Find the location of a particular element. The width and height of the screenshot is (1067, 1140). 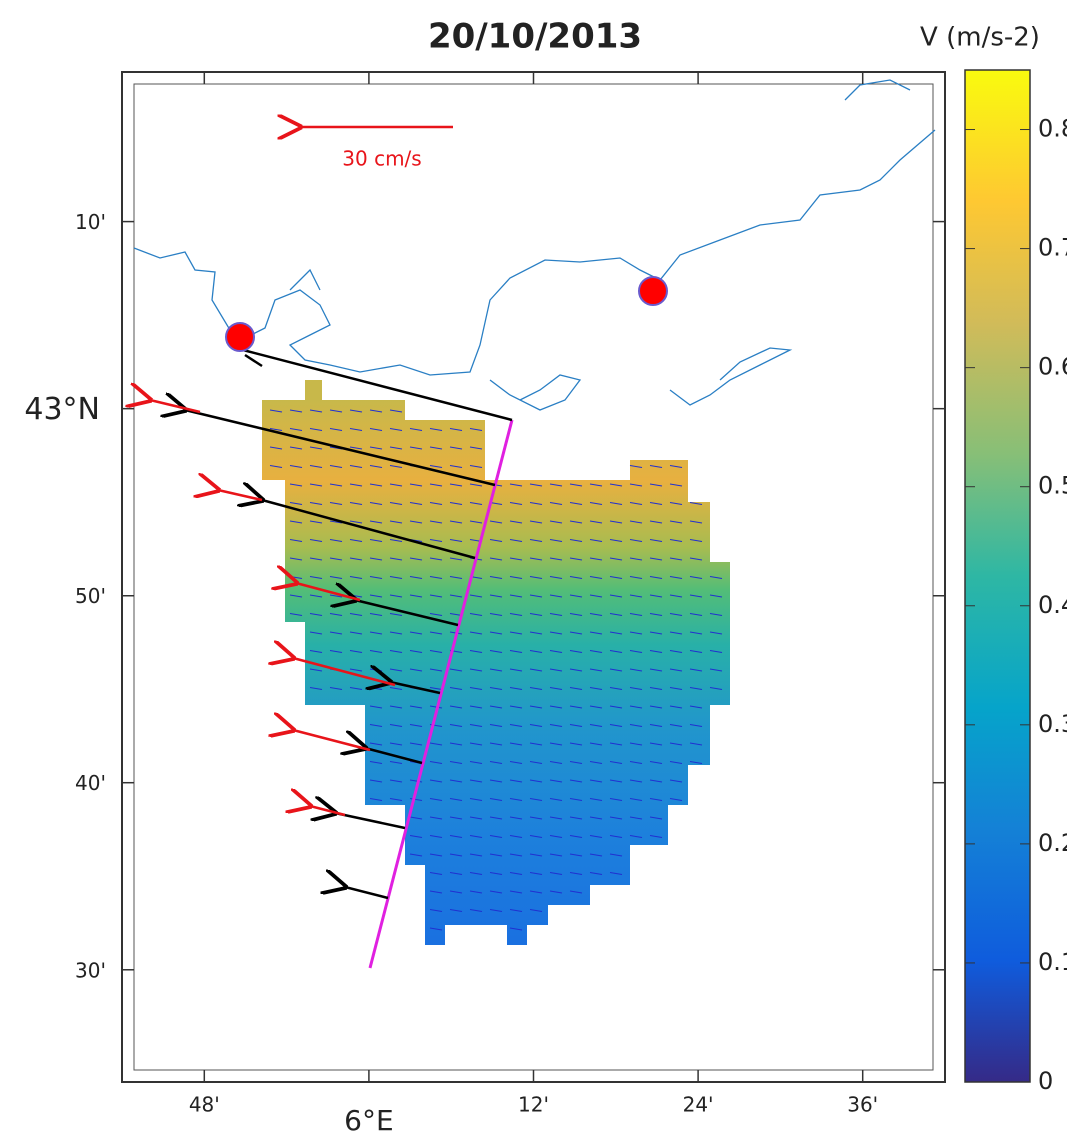

colorbar-tick-label: 0.3 is located at coordinates (1052, 724).